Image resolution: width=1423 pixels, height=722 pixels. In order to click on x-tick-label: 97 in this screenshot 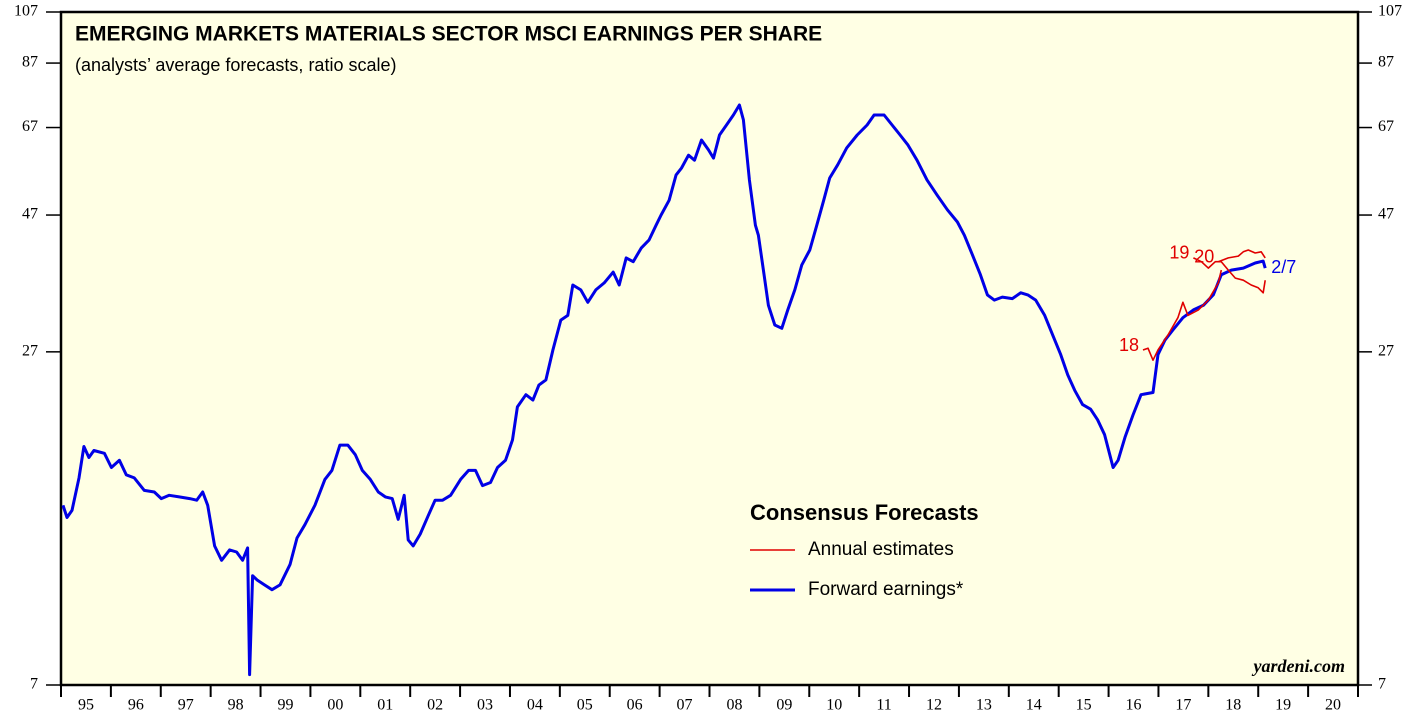, I will do `click(186, 705)`.